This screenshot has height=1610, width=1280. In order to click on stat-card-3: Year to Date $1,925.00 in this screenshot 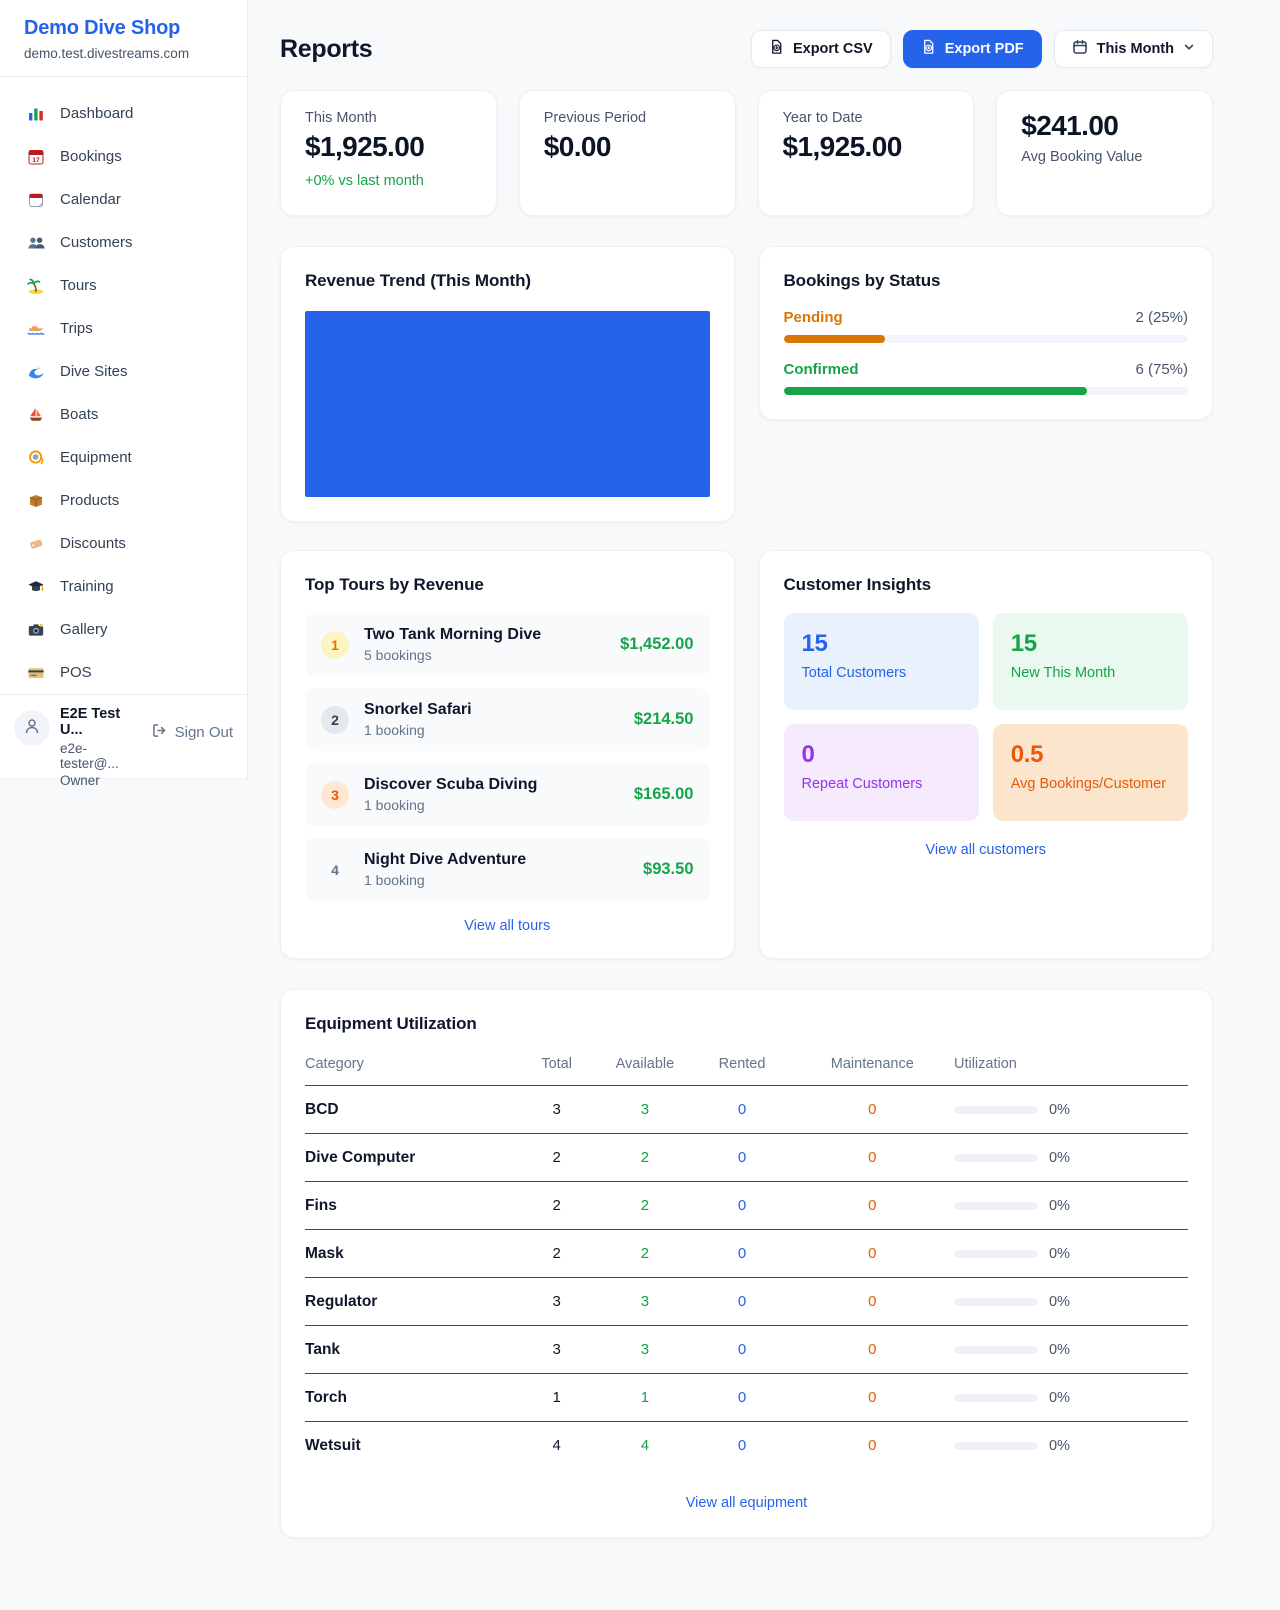, I will do `click(866, 153)`.